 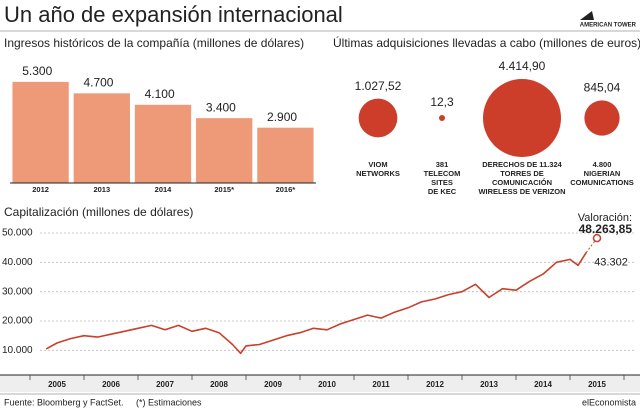 I want to click on category-label: 381 TELECOM SITES DE KEC, so click(x=442, y=178).